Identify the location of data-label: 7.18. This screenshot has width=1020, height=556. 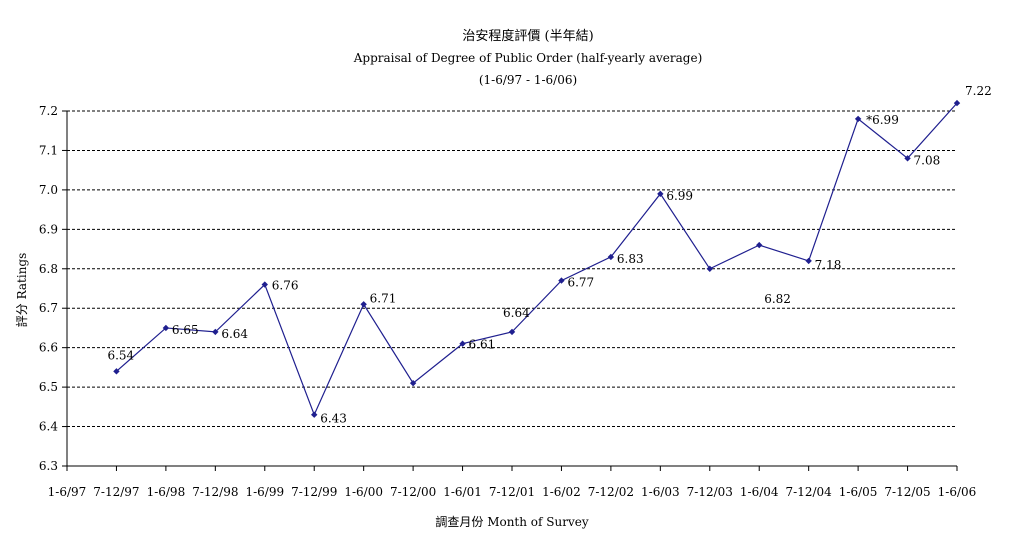
(828, 265).